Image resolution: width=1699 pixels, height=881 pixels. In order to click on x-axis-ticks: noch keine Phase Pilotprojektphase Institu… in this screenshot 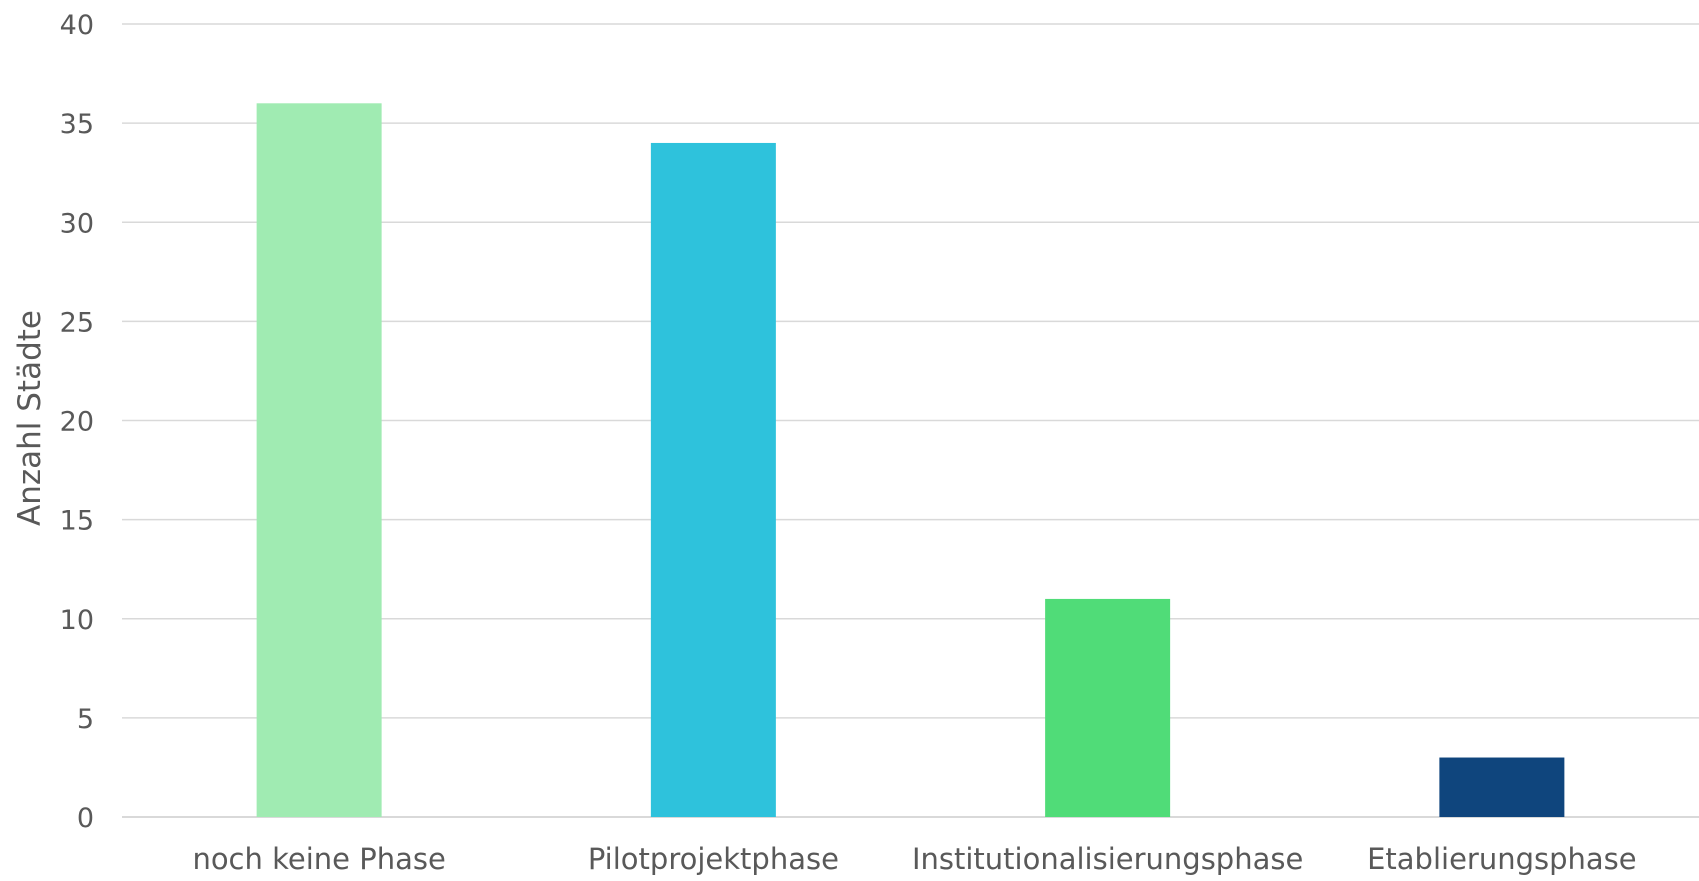, I will do `click(914, 859)`.